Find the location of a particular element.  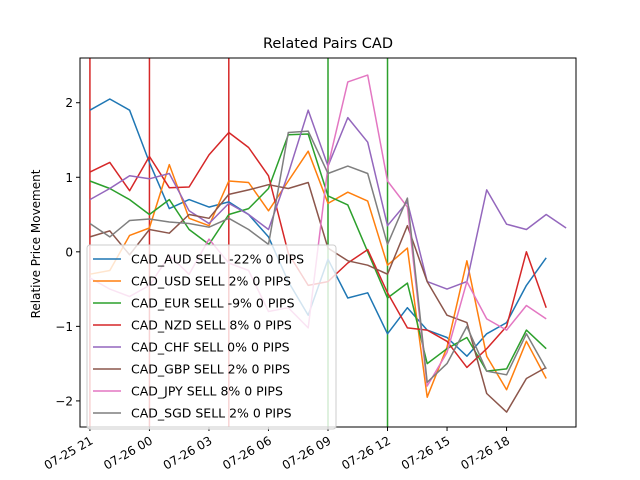

legend-label-5: CAD_GBP SELL 2% 0 PIPS is located at coordinates (210, 369).